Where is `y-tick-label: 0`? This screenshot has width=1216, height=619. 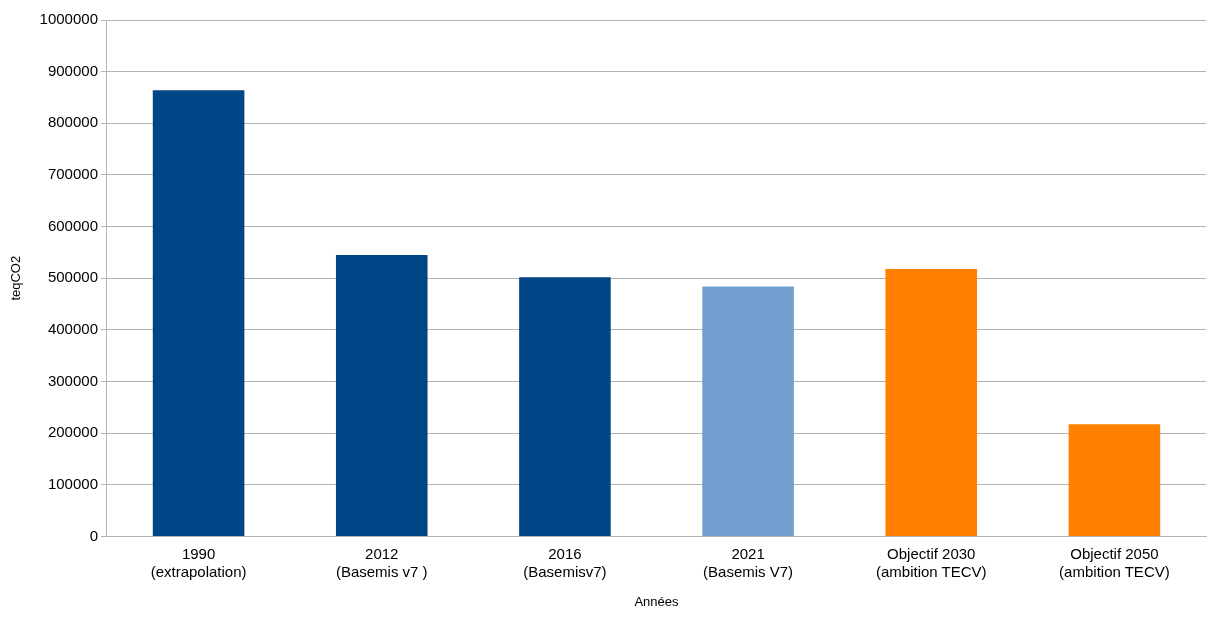
y-tick-label: 0 is located at coordinates (93, 535).